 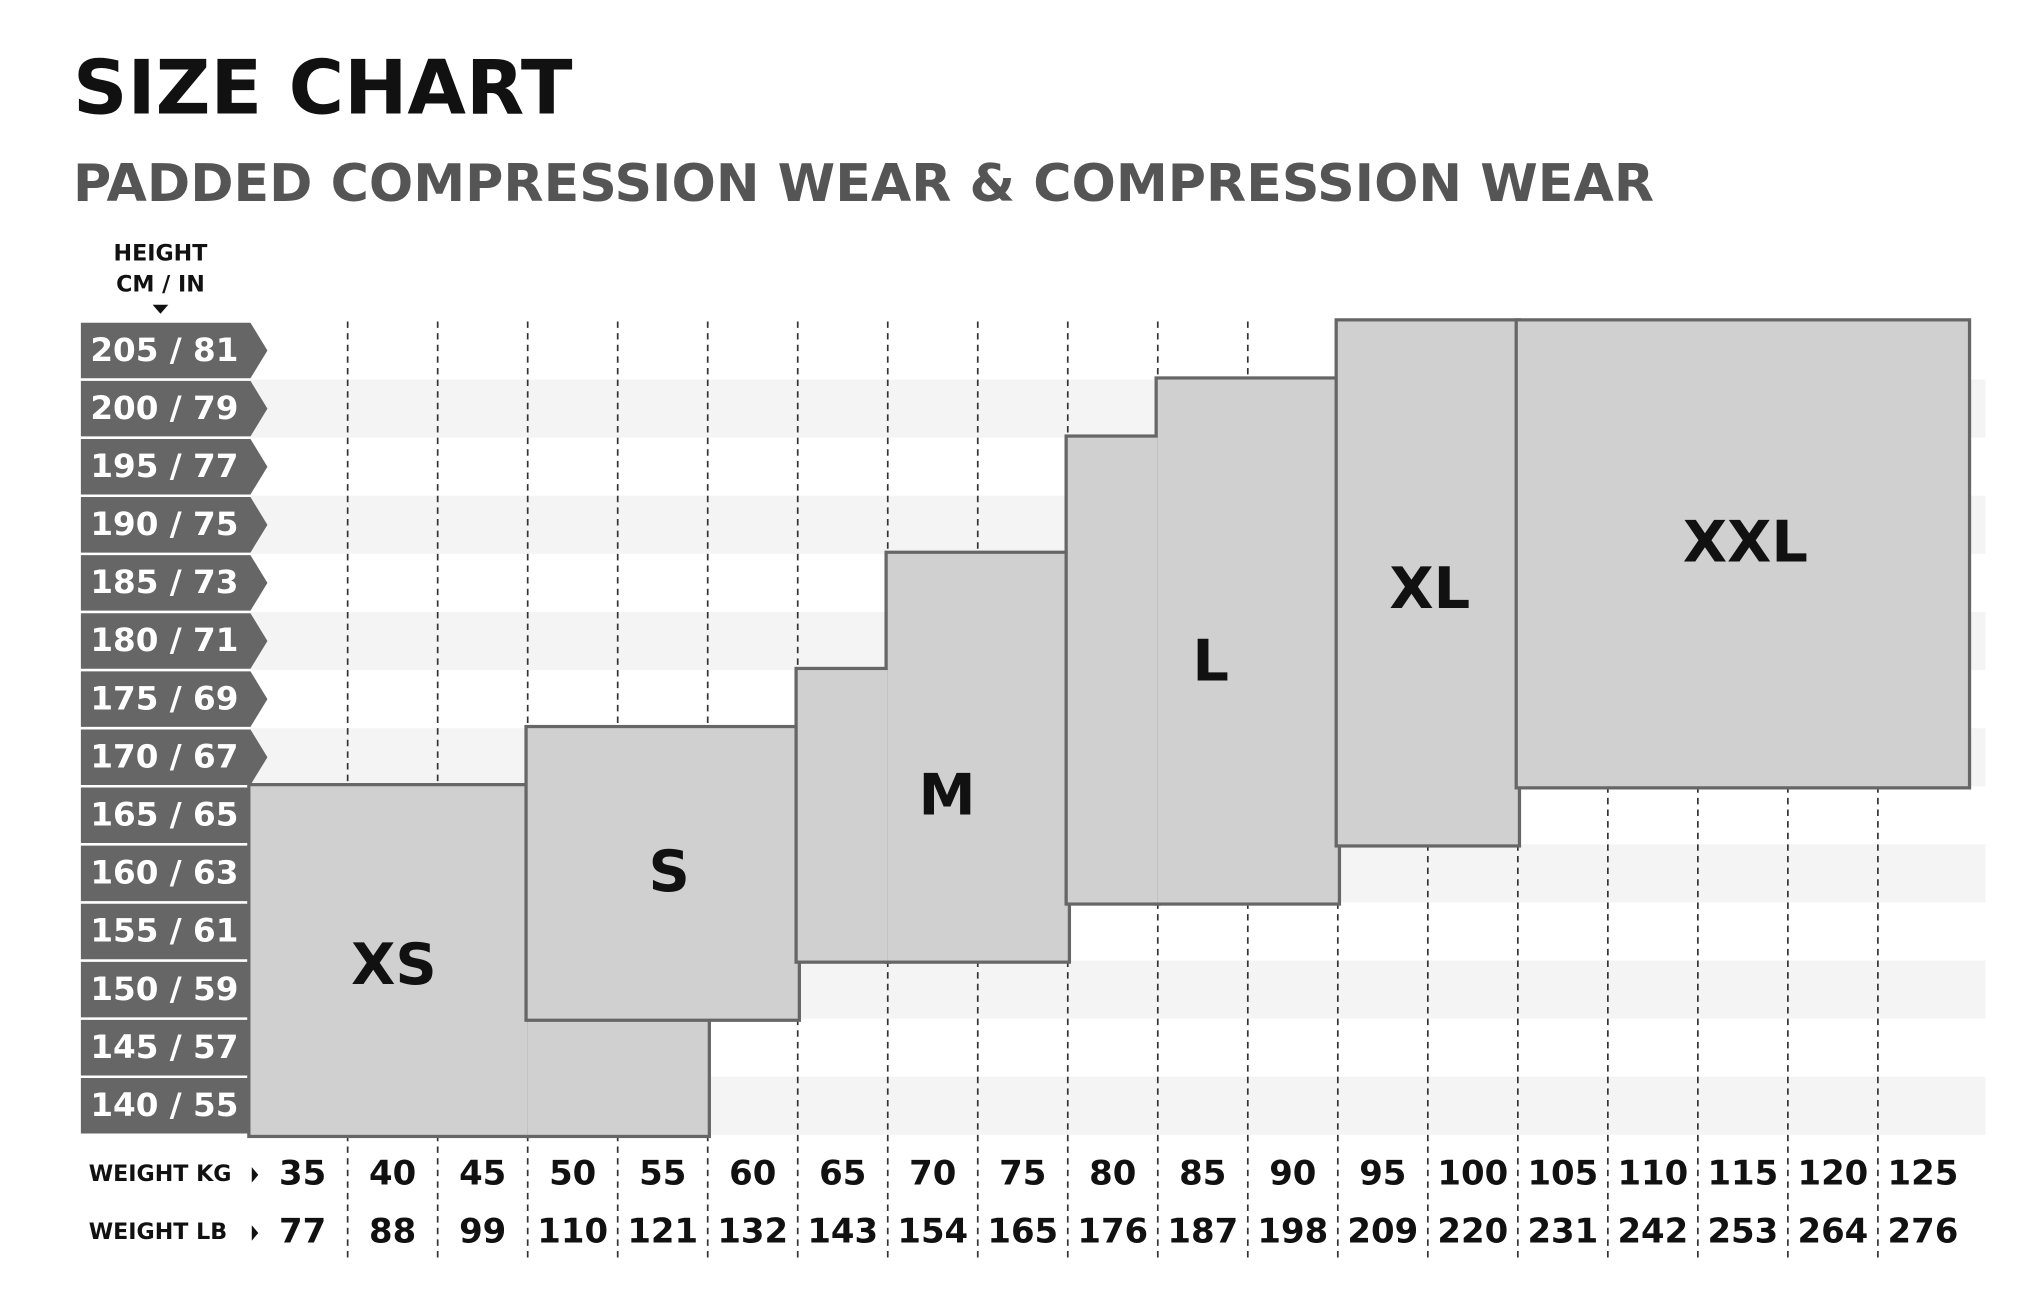 I want to click on weight-lb: 187, so click(x=1202, y=1231).